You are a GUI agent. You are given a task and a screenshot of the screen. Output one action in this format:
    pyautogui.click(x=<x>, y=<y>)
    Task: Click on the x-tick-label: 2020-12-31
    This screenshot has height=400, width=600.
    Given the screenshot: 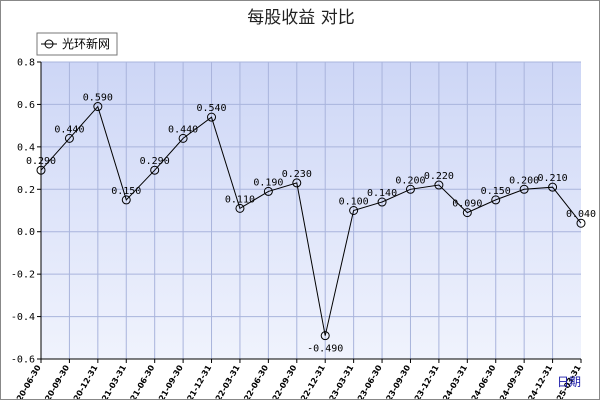 What is the action you would take?
    pyautogui.click(x=83, y=381)
    